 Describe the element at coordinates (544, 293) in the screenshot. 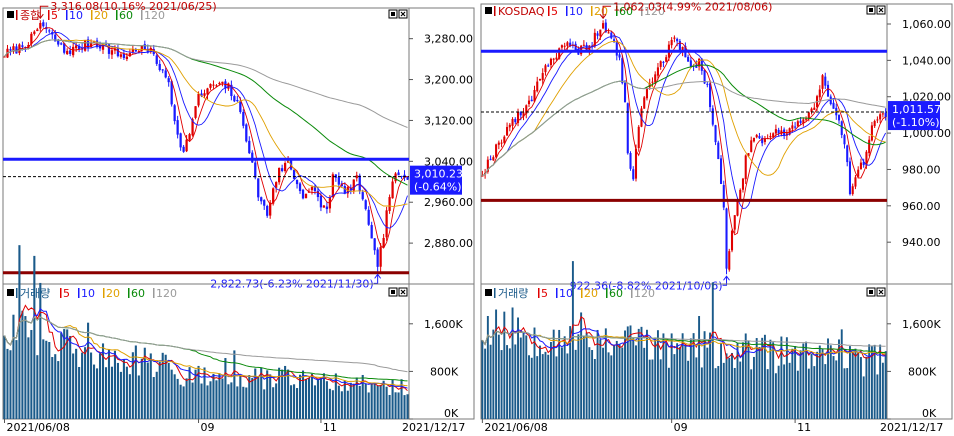

I see `vol-ma-legend-5: 5` at that location.